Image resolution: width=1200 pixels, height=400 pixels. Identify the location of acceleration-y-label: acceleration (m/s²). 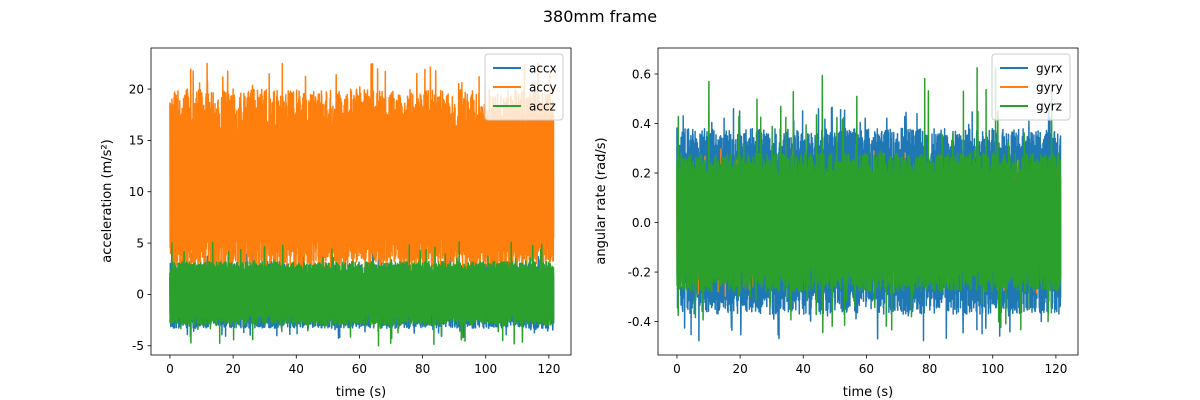
(107, 200).